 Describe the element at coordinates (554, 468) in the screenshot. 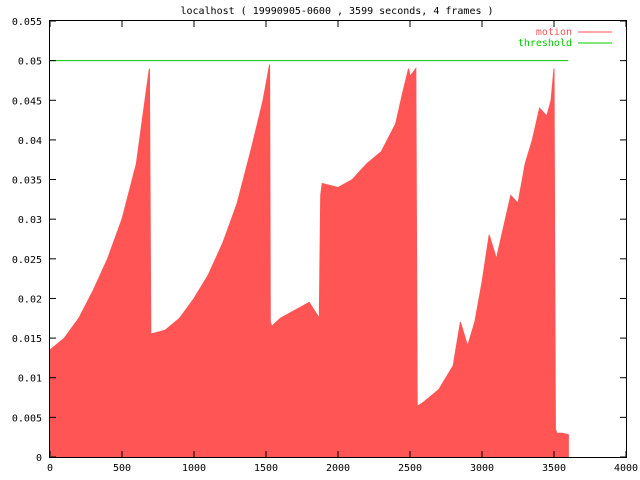

I see `x-tick-label: 3500` at that location.